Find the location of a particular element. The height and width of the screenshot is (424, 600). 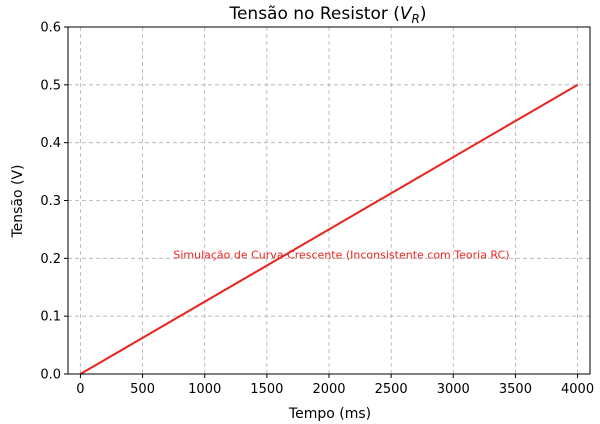

x-tick-label: 3000 is located at coordinates (453, 389).